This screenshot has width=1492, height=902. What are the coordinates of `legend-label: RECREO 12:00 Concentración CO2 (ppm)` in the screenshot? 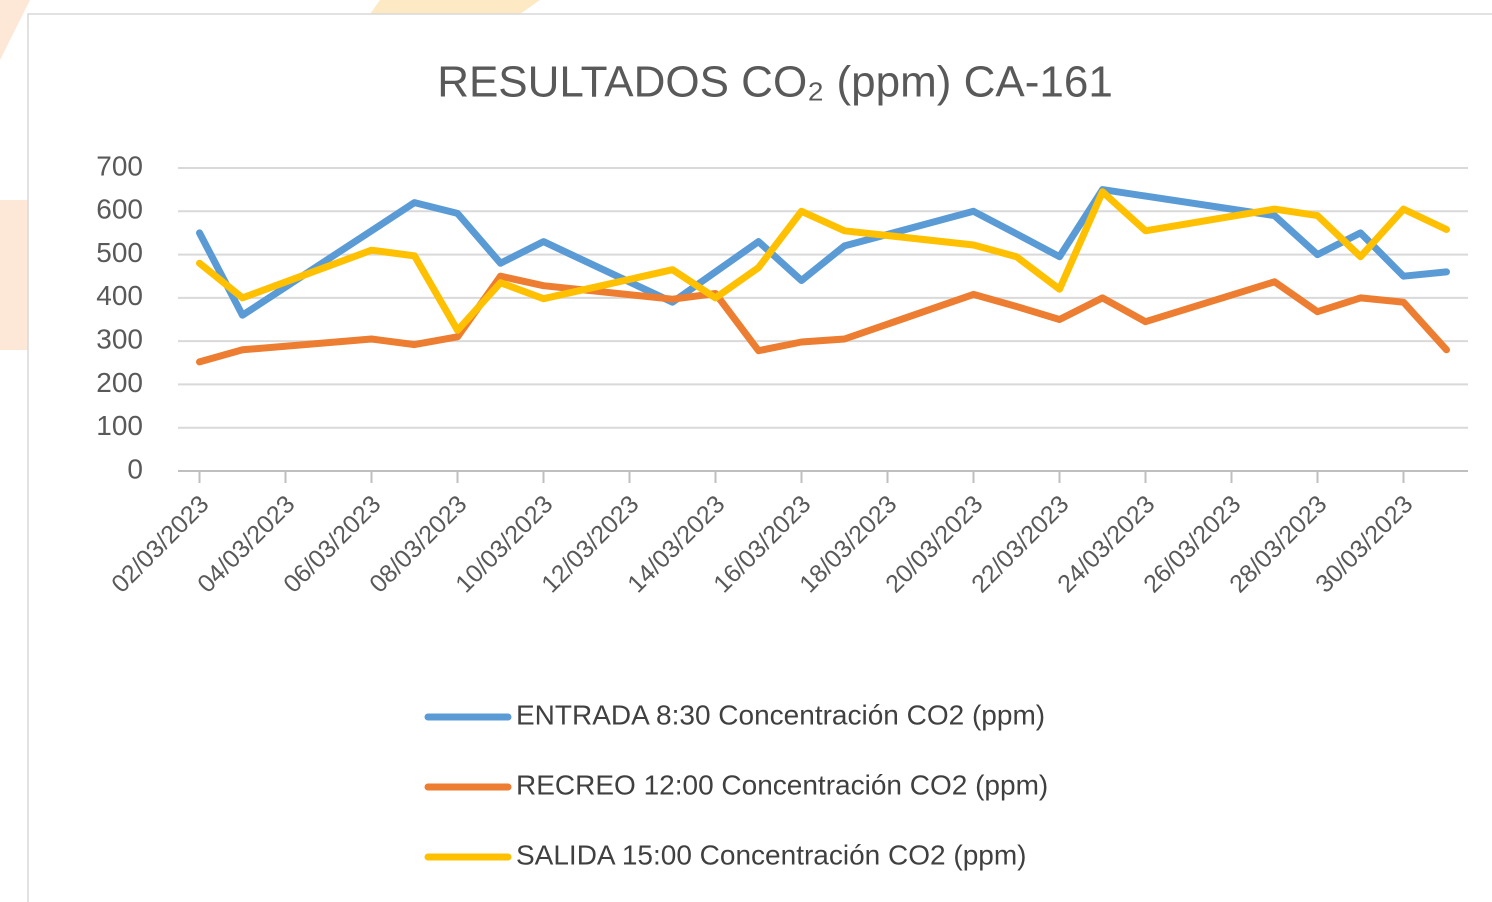 It's located at (782, 784).